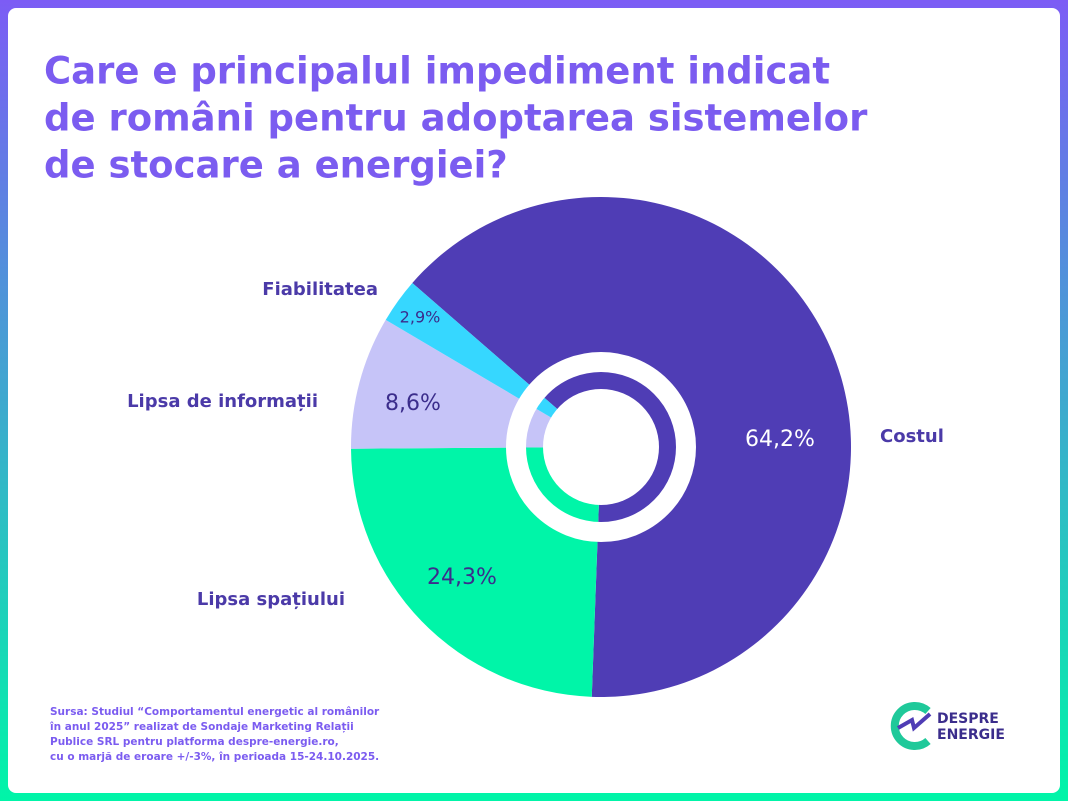  Describe the element at coordinates (222, 401) in the screenshot. I see `category-label: Lipsa de informații` at that location.